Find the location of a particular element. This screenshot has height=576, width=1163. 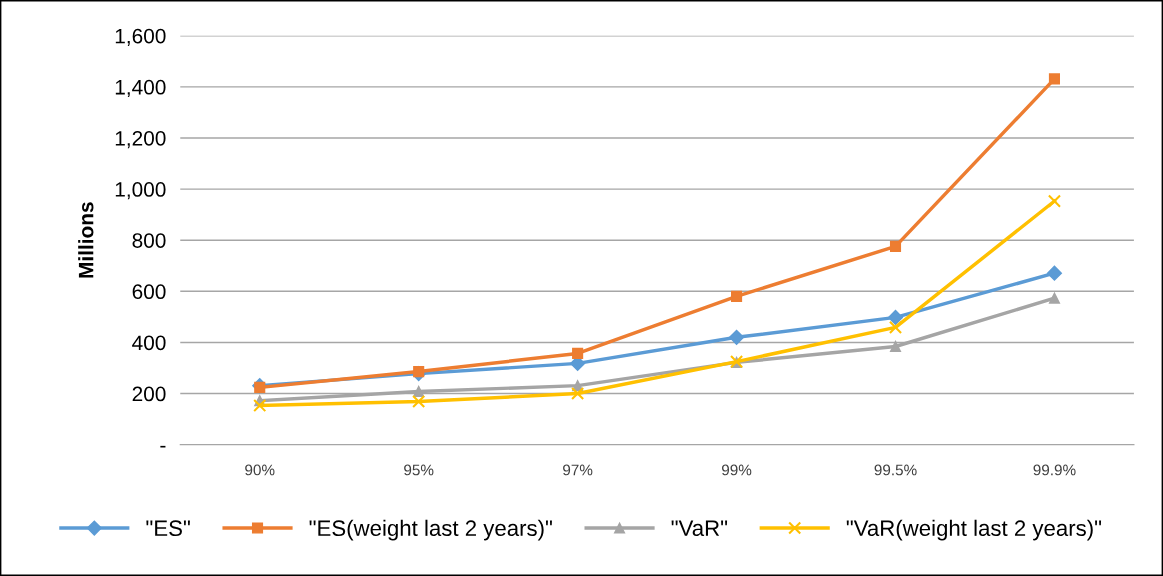

y-tick-label: 600 is located at coordinates (149, 292).